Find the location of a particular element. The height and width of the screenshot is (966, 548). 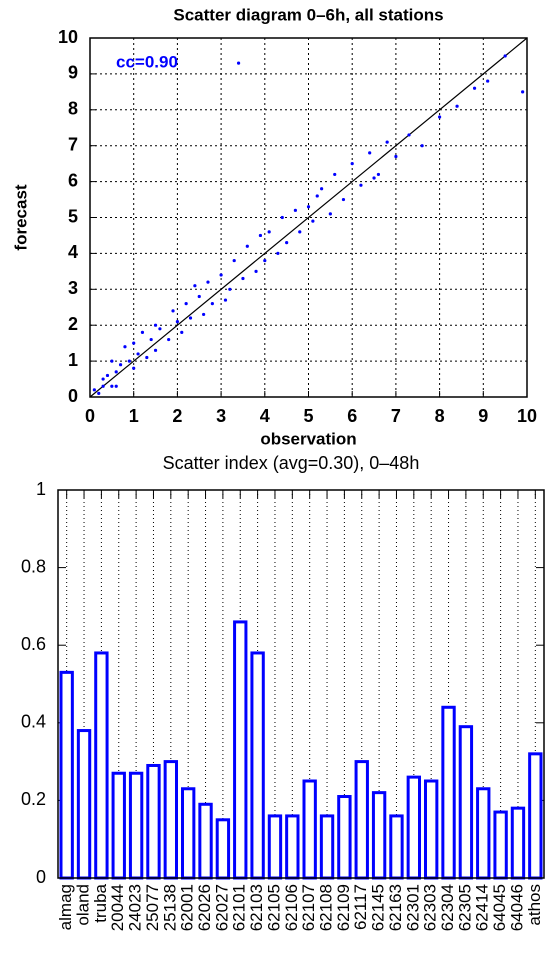

x-tick-label: 62301 is located at coordinates (412, 907).